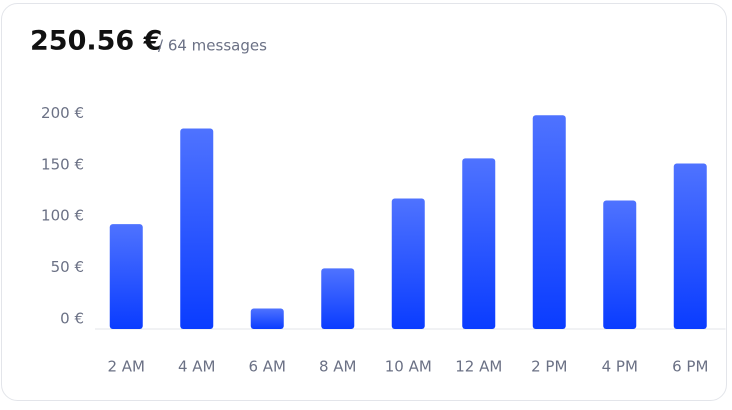  Describe the element at coordinates (267, 367) in the screenshot. I see `x-tick-label: 6 AM` at that location.